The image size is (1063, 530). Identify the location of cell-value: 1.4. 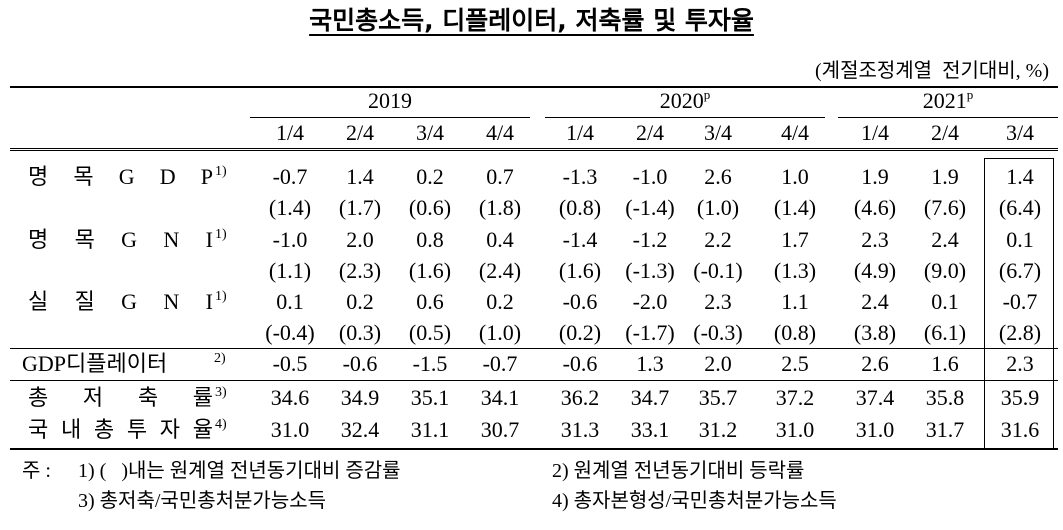
(360, 176).